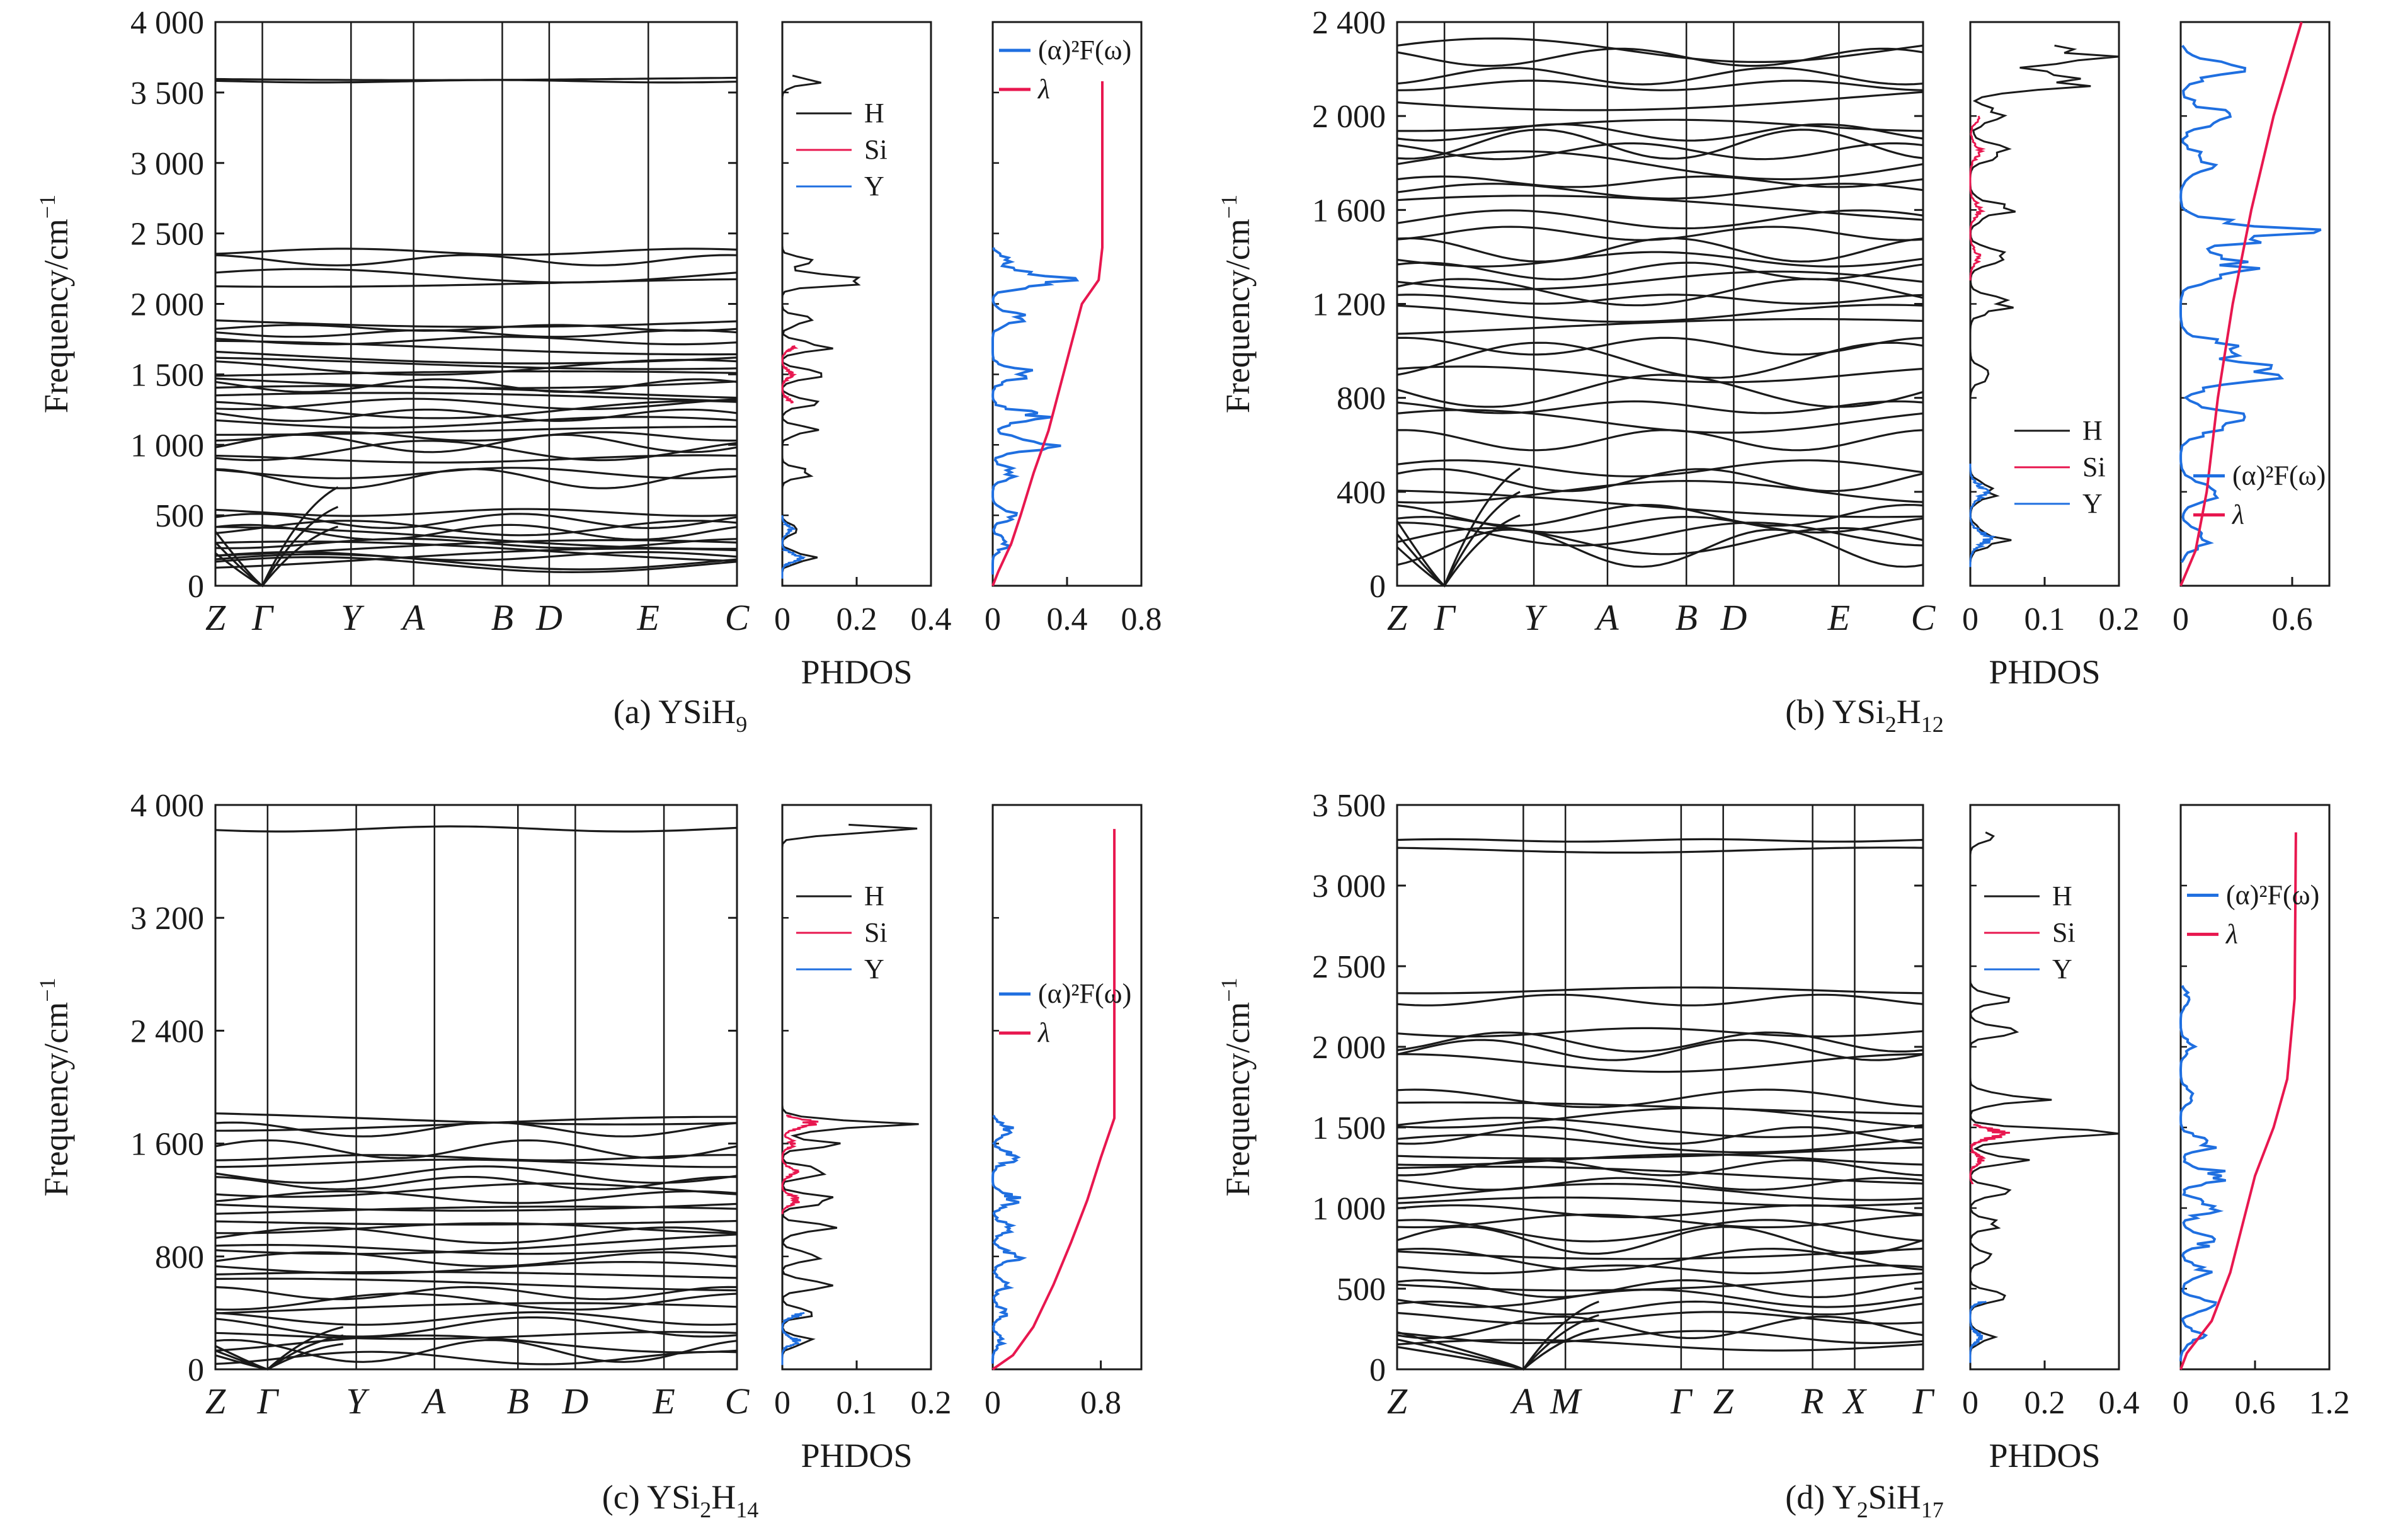 Image resolution: width=2381 pixels, height=1540 pixels. What do you see at coordinates (1820, 1497) in the screenshot?
I see `caption-main: (d) Y` at bounding box center [1820, 1497].